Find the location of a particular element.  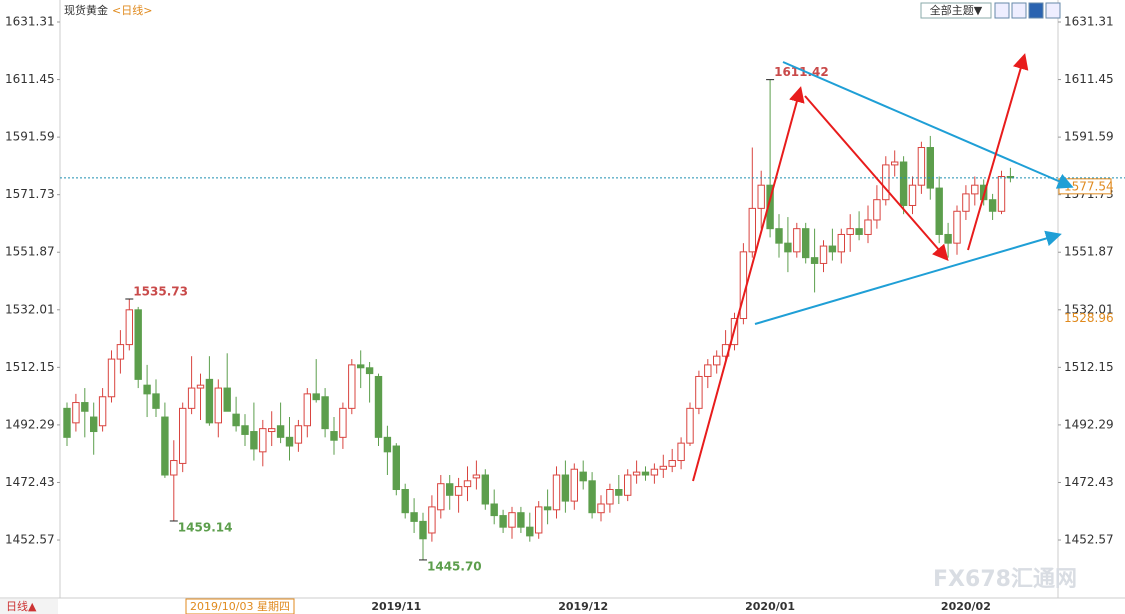

y-tick-label: 1472.43 is located at coordinates (30, 482).